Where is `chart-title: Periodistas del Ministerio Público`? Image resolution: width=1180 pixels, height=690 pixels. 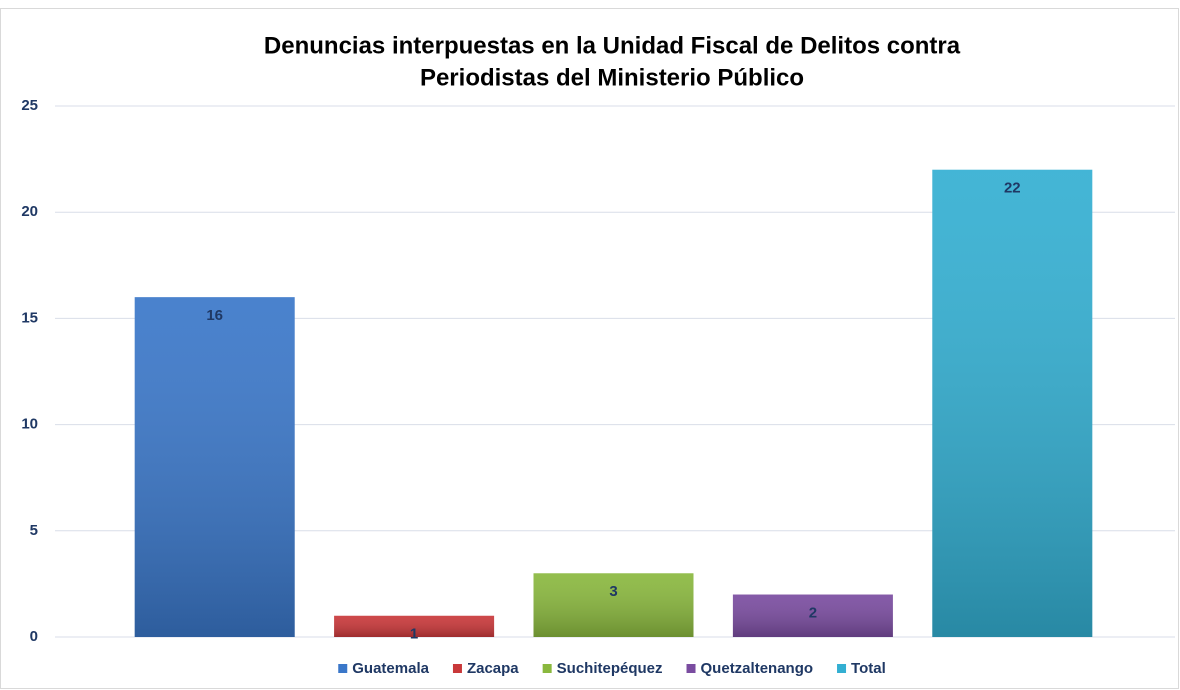 chart-title: Periodistas del Ministerio Público is located at coordinates (612, 77).